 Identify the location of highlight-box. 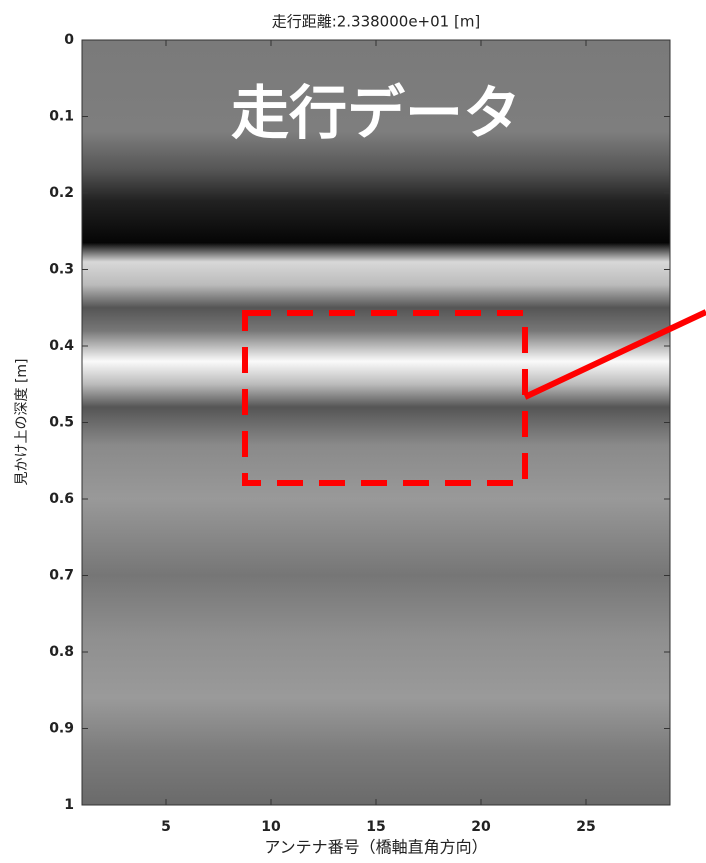
(385, 398).